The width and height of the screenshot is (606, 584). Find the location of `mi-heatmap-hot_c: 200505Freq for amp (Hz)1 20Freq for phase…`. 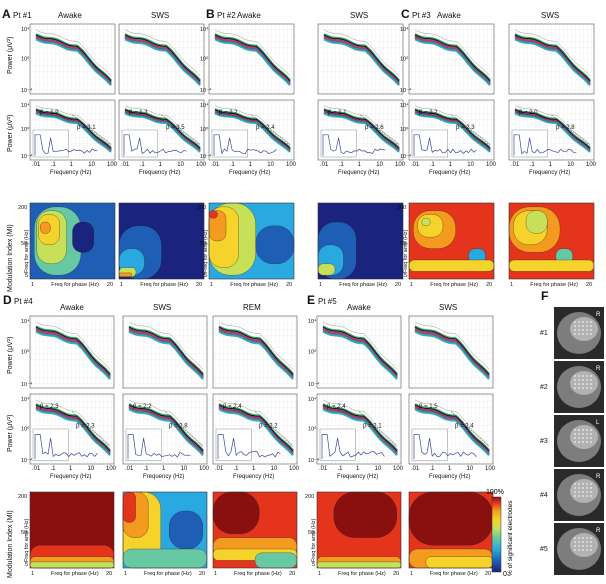

mi-heatmap-hot_c: 200505Freq for amp (Hz)1 20Freq for phase… is located at coordinates (445, 245).